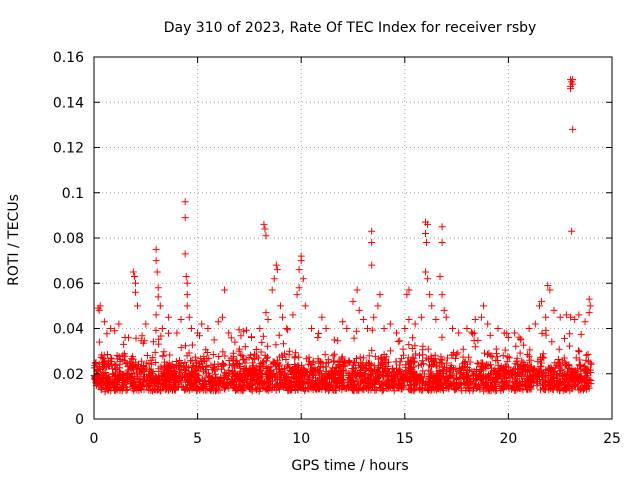 This screenshot has height=480, width=640. Describe the element at coordinates (612, 439) in the screenshot. I see `x-tick-label: 25` at that location.